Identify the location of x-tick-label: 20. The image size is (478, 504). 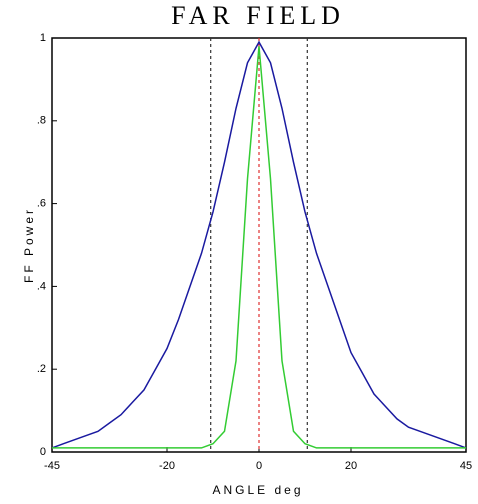
(351, 466).